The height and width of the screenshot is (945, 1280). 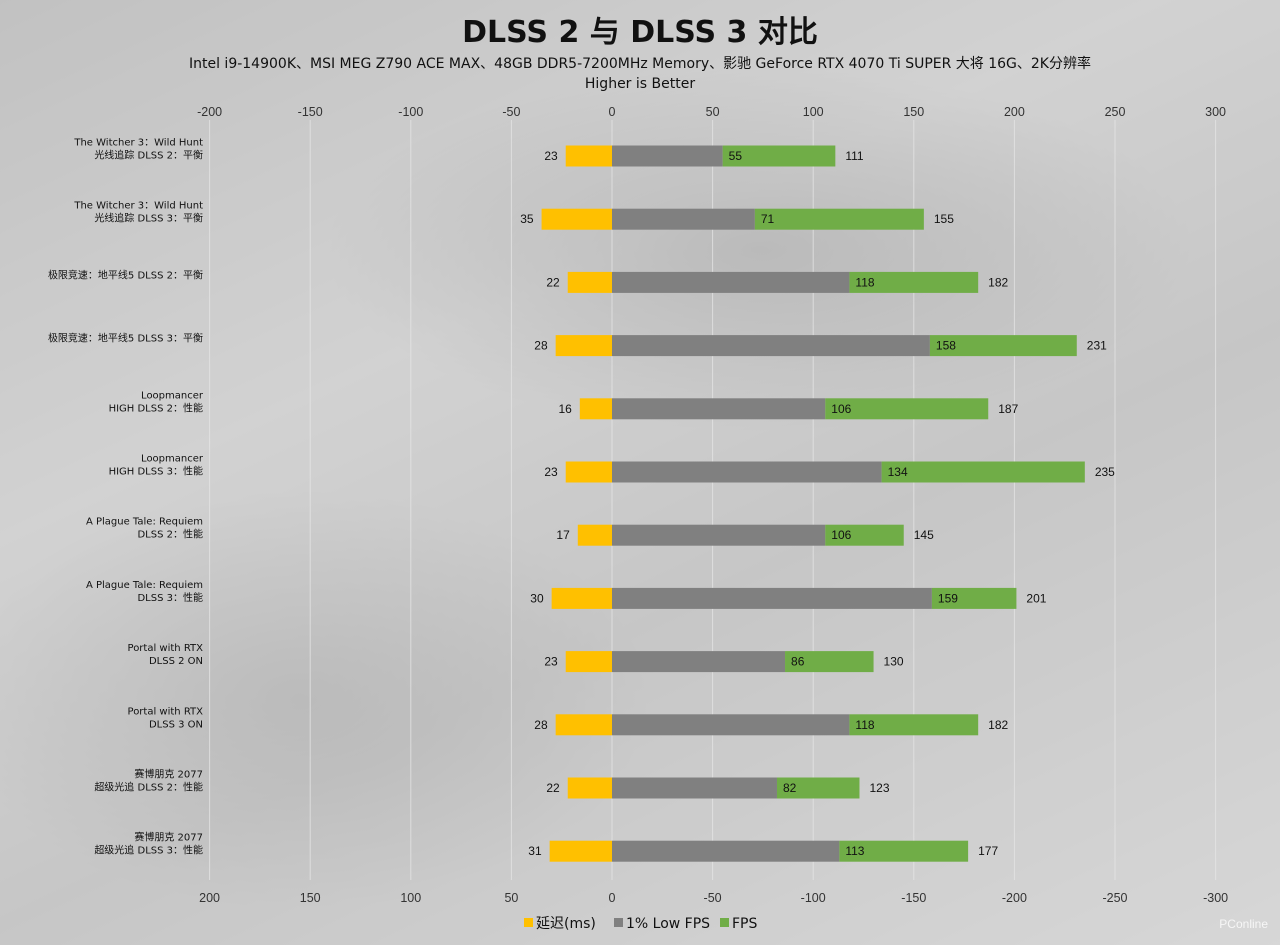 I want to click on low-fps-value-label: 134, so click(x=898, y=472).